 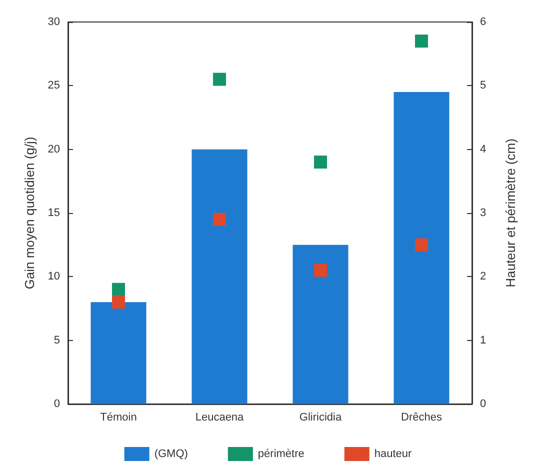 I want to click on x-tick-label: Leucaena, so click(x=220, y=418).